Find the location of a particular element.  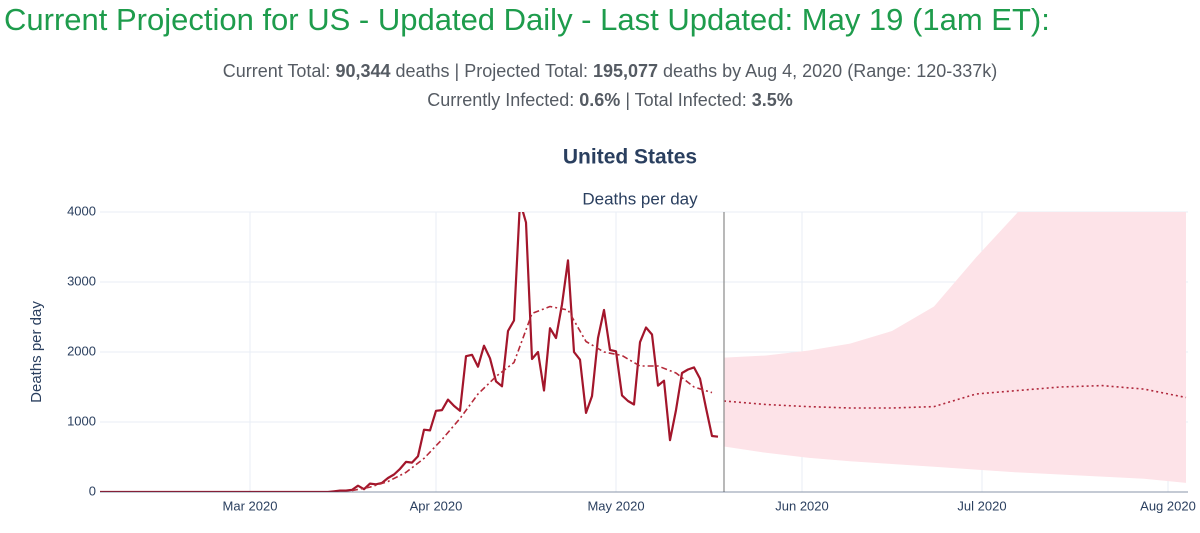

y-tick-label: 4000 is located at coordinates (81, 210).